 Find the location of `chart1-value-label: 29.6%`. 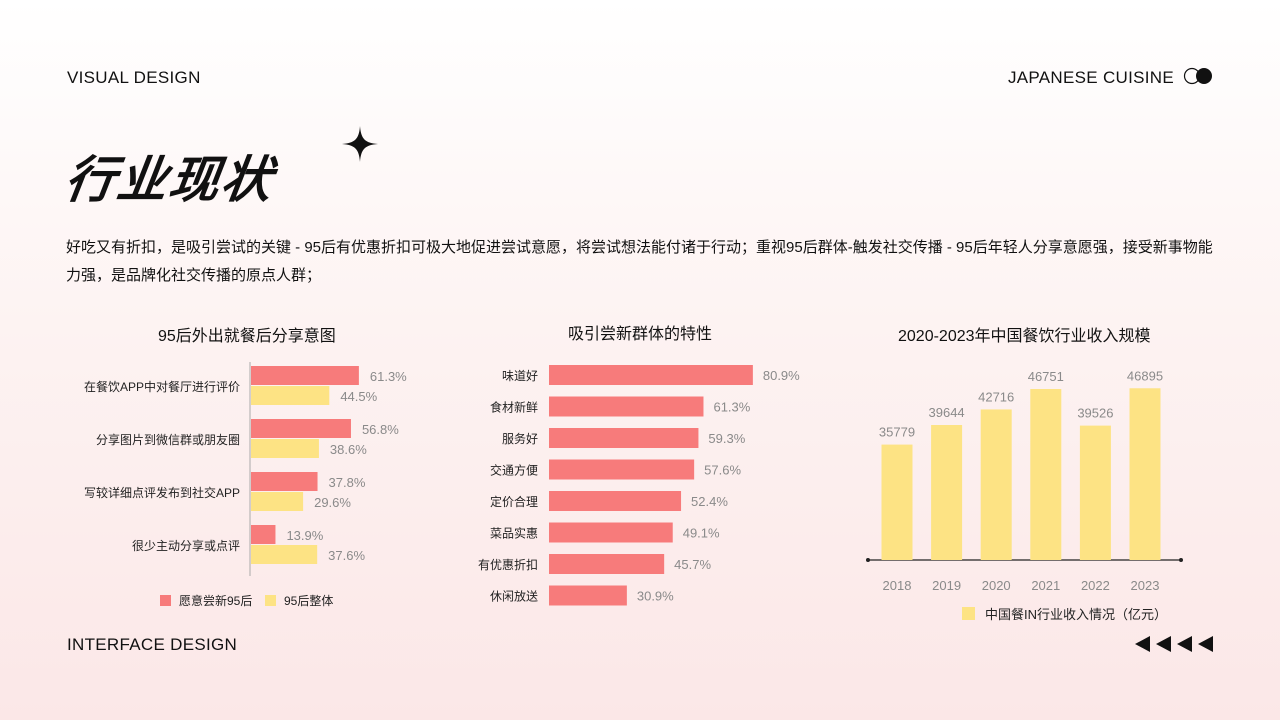

chart1-value-label: 29.6% is located at coordinates (332, 502).